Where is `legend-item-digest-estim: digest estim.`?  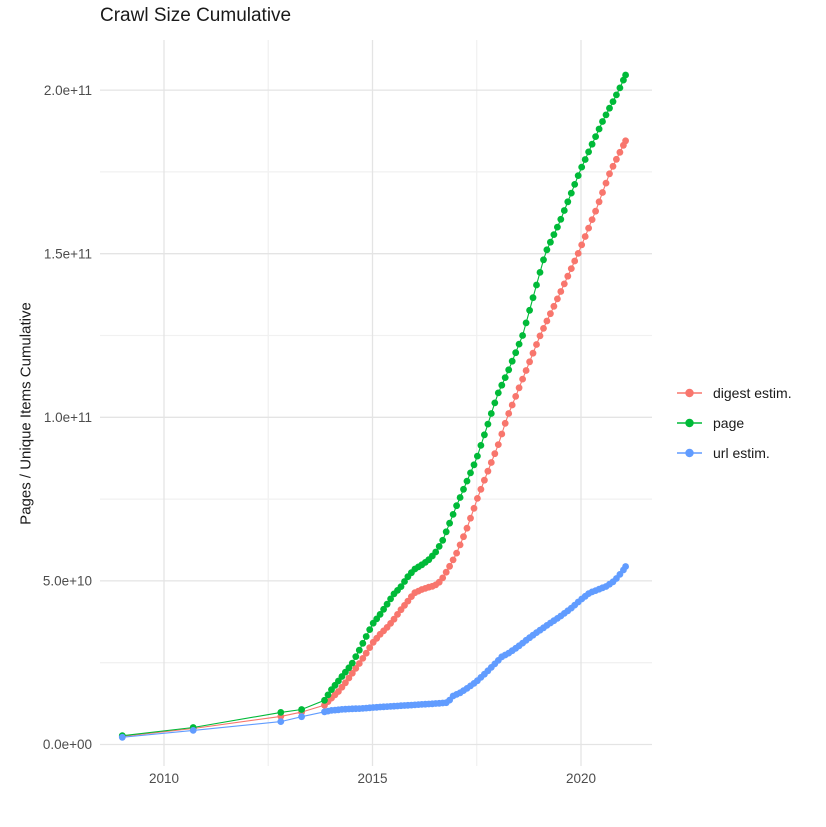
legend-item-digest-estim: digest estim. is located at coordinates (734, 393).